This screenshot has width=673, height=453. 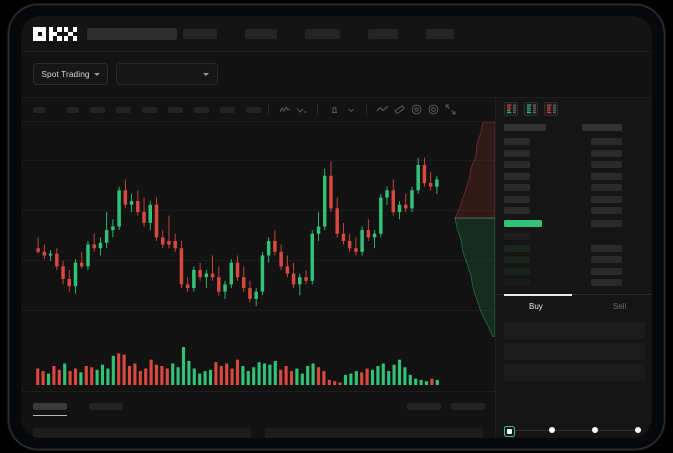 What do you see at coordinates (142, 433) in the screenshot?
I see `bottom-panel-left` at bounding box center [142, 433].